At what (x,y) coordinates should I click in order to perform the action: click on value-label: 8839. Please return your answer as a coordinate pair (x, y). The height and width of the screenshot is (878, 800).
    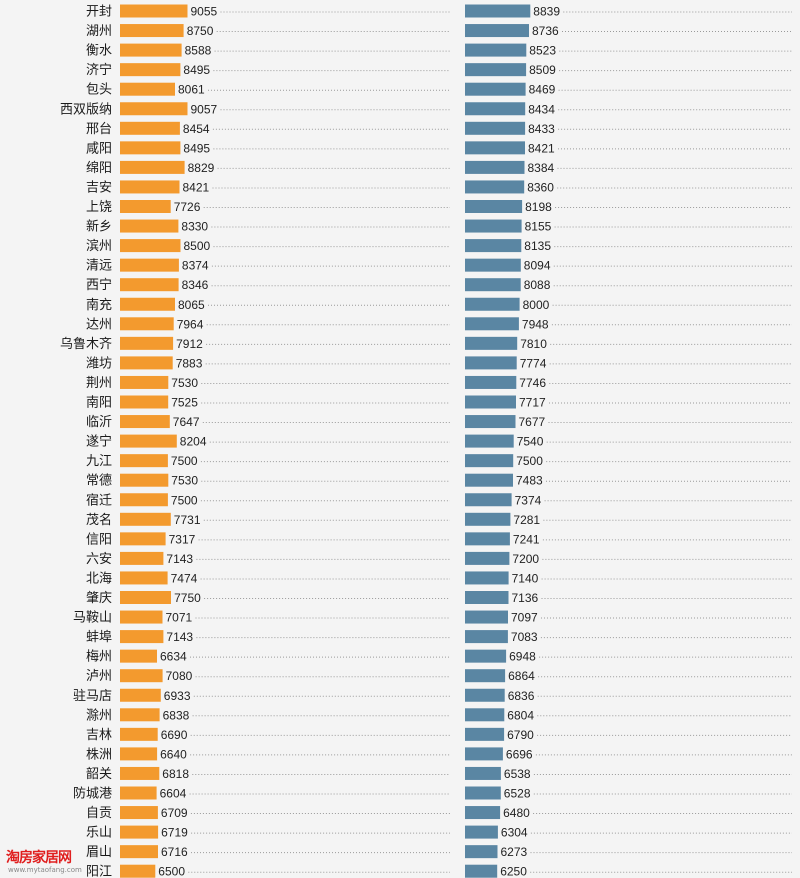
    Looking at the image, I should click on (546, 12).